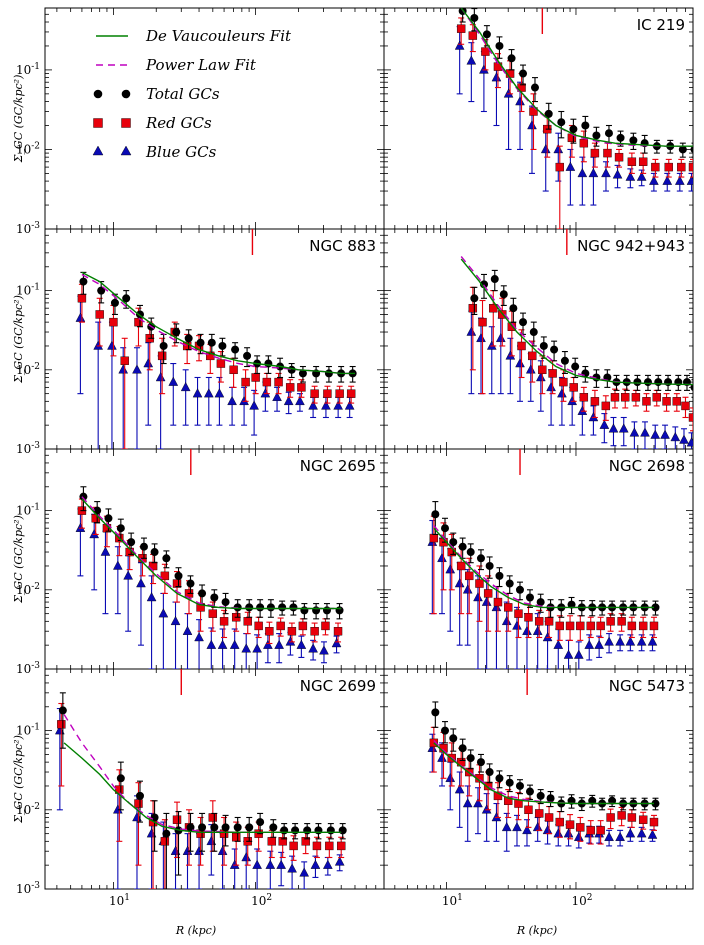 The image size is (704, 945). I want to click on panel-title: NGC 5473, so click(647, 686).